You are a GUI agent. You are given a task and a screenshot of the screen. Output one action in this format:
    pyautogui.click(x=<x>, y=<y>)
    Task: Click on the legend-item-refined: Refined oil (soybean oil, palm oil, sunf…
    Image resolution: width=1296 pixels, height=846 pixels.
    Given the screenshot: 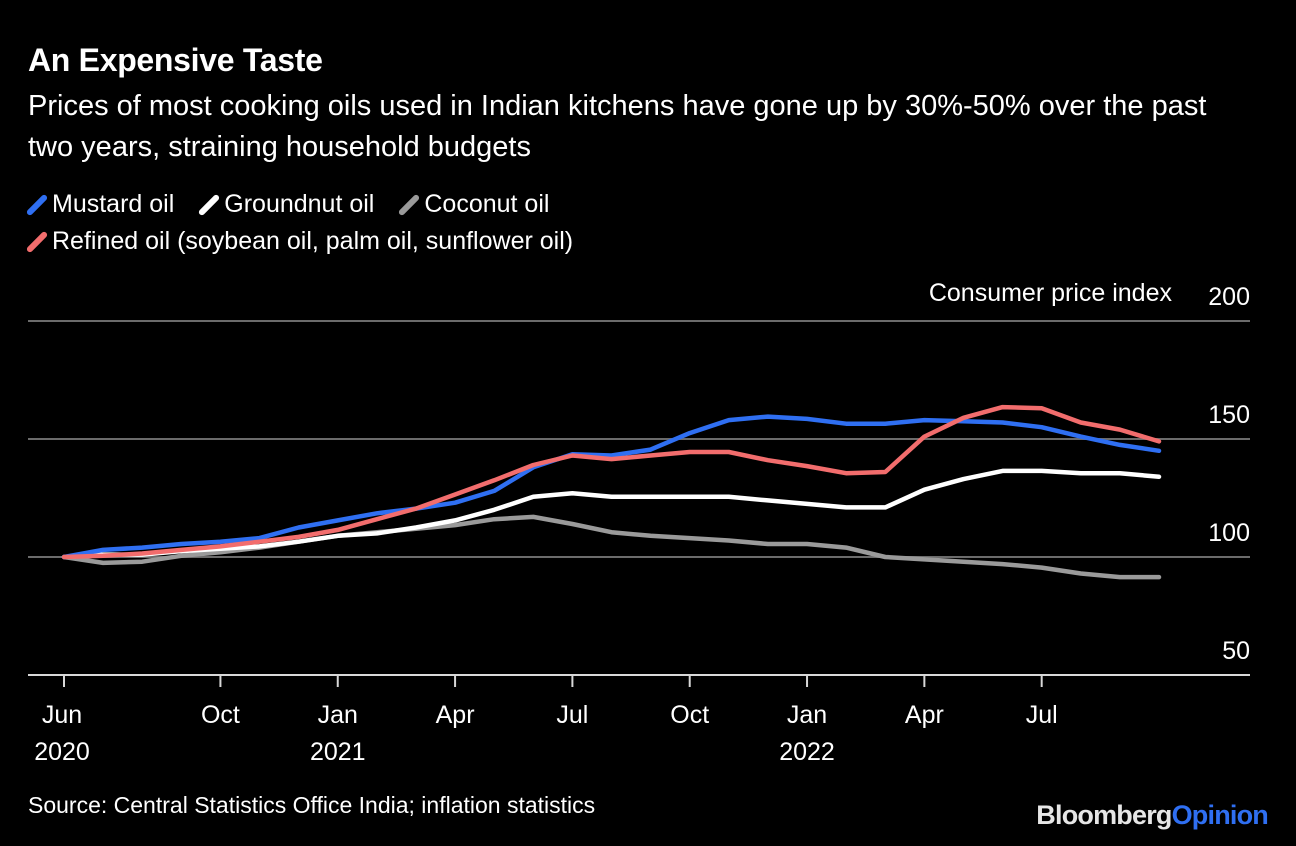 What is the action you would take?
    pyautogui.click(x=299, y=241)
    